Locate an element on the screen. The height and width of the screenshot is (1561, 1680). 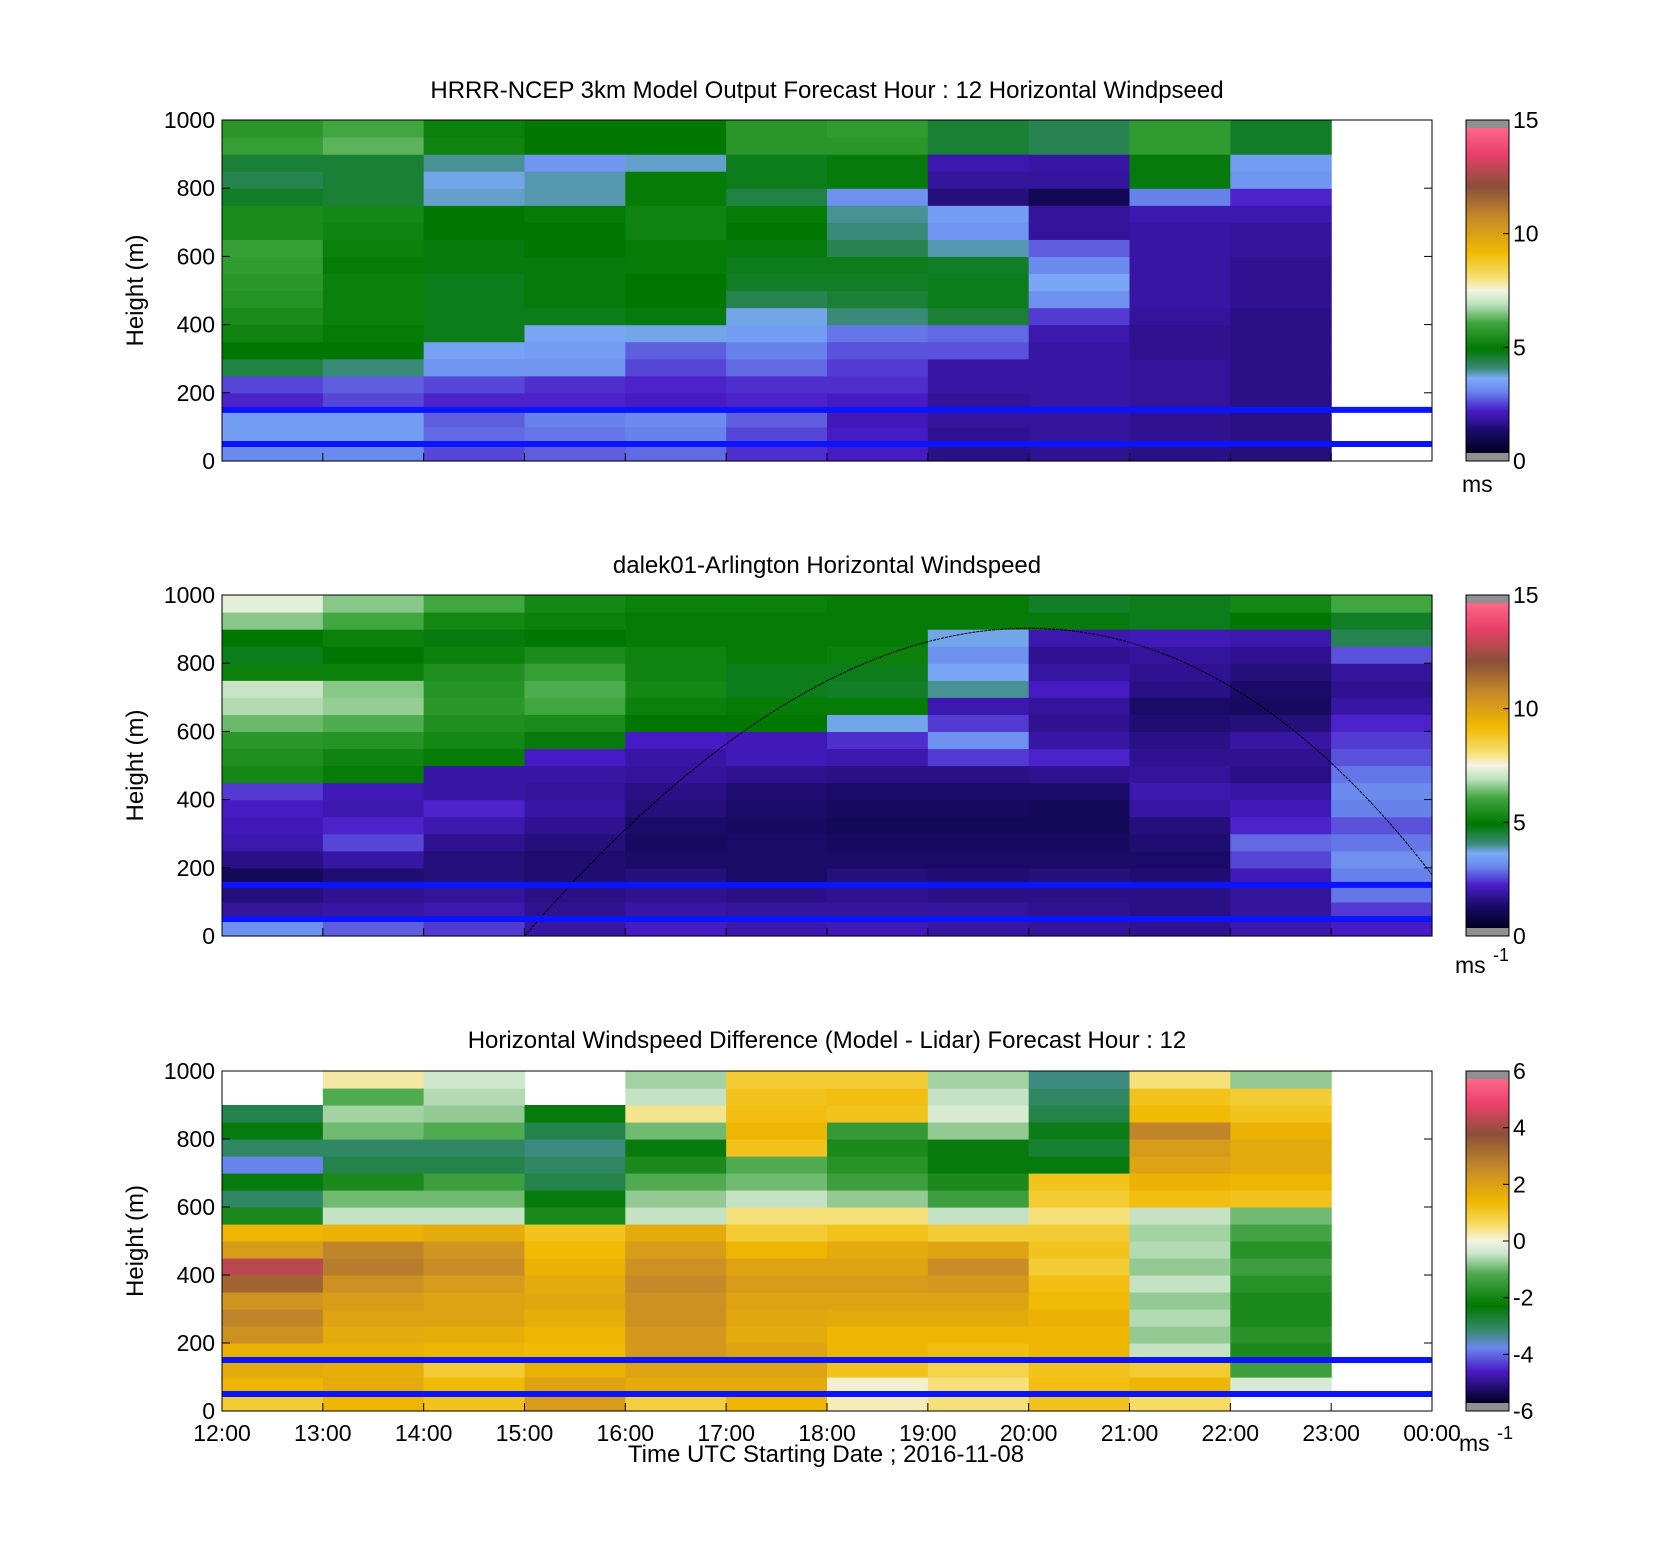
x-tick-label: 20:00 is located at coordinates (1029, 1433).